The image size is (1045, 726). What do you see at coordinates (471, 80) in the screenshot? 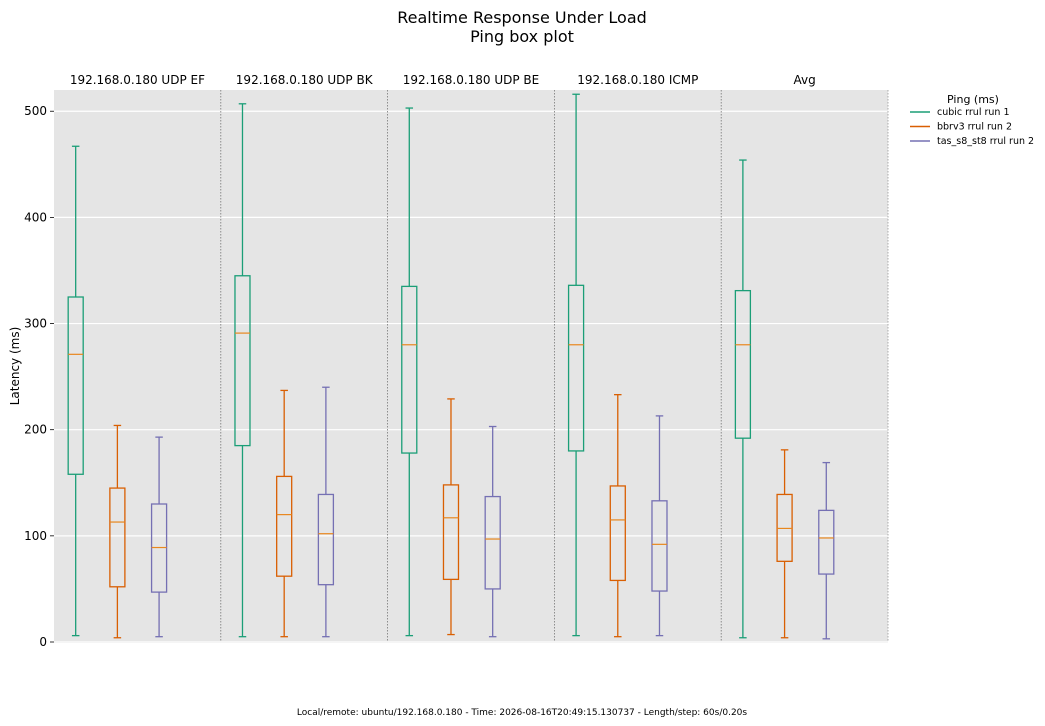
I see `panel-title: 192.168.0.180 UDP BE` at bounding box center [471, 80].